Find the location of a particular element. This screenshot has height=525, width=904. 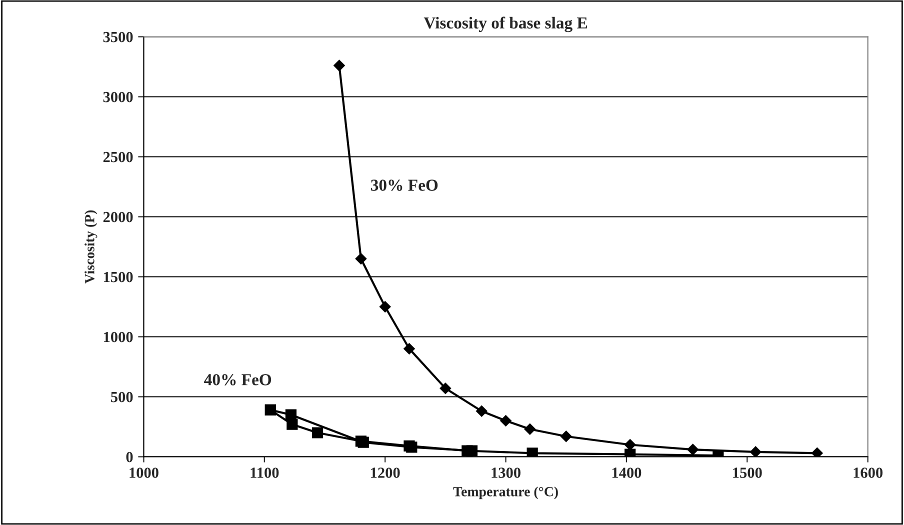

series-label: 30% FeO is located at coordinates (404, 185).